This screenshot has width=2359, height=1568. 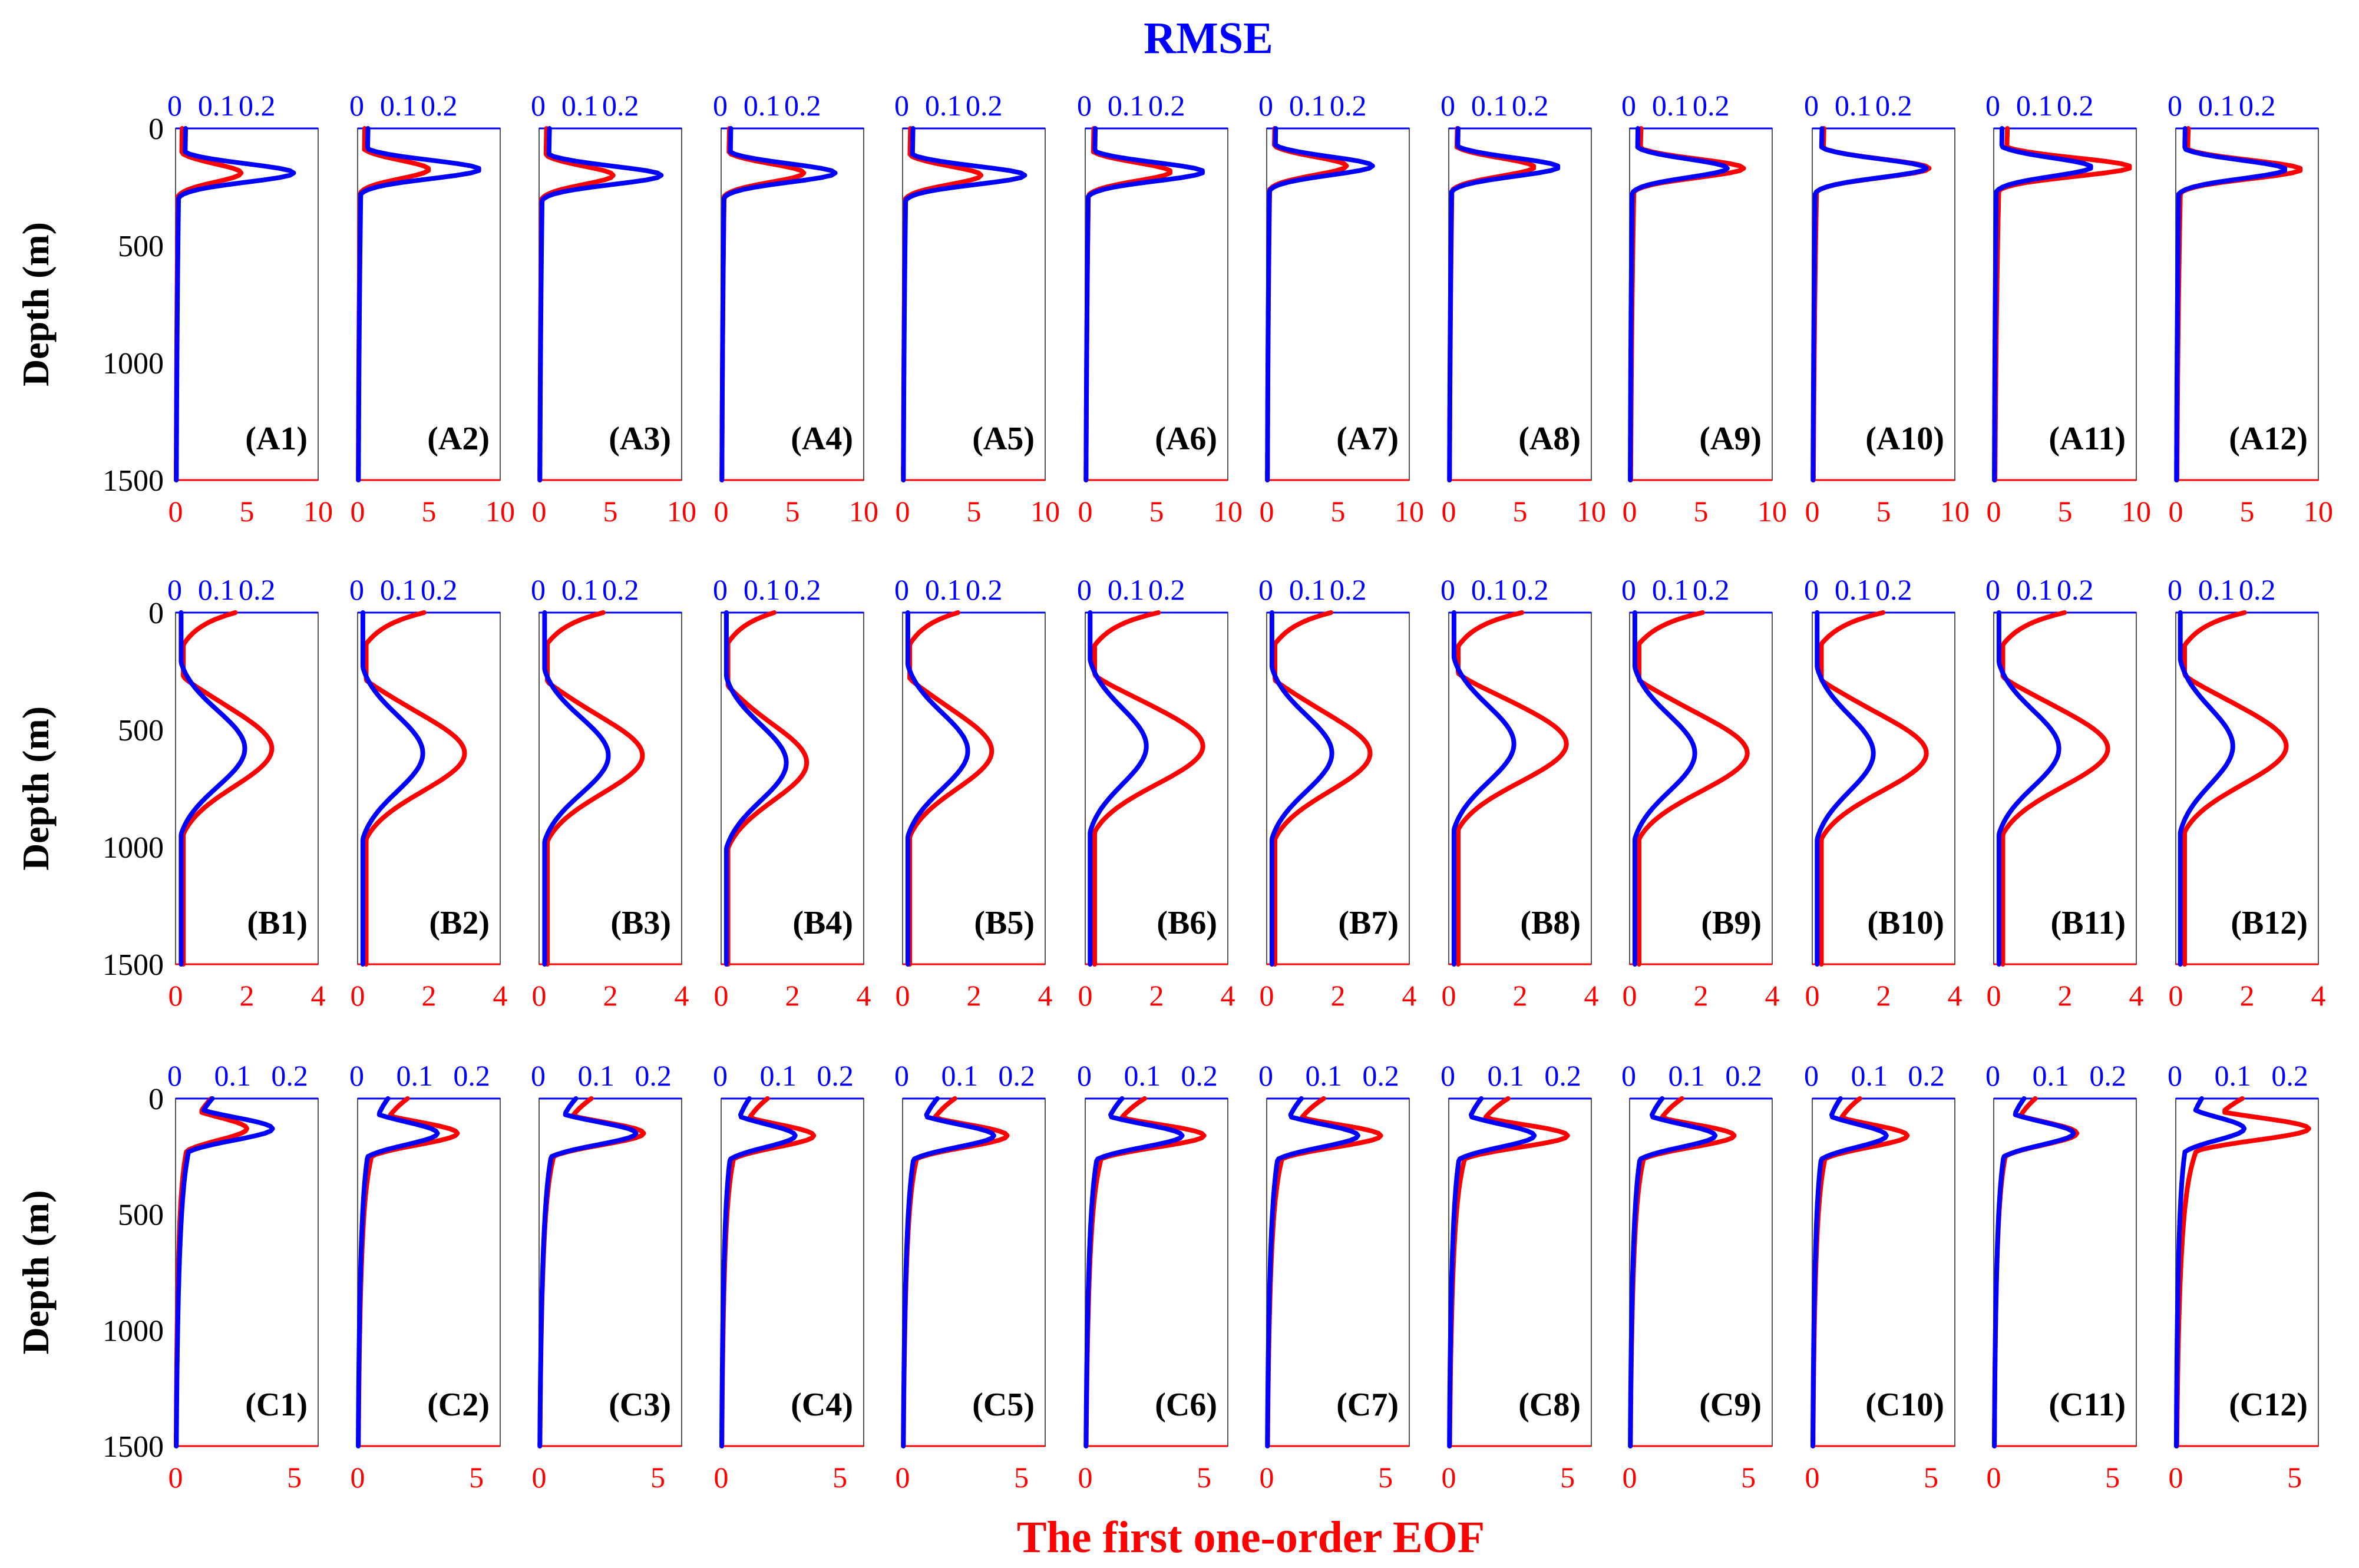 I want to click on panel-b6: 0 0.1 0.2 0 2 4 (B6), so click(x=1156, y=792).